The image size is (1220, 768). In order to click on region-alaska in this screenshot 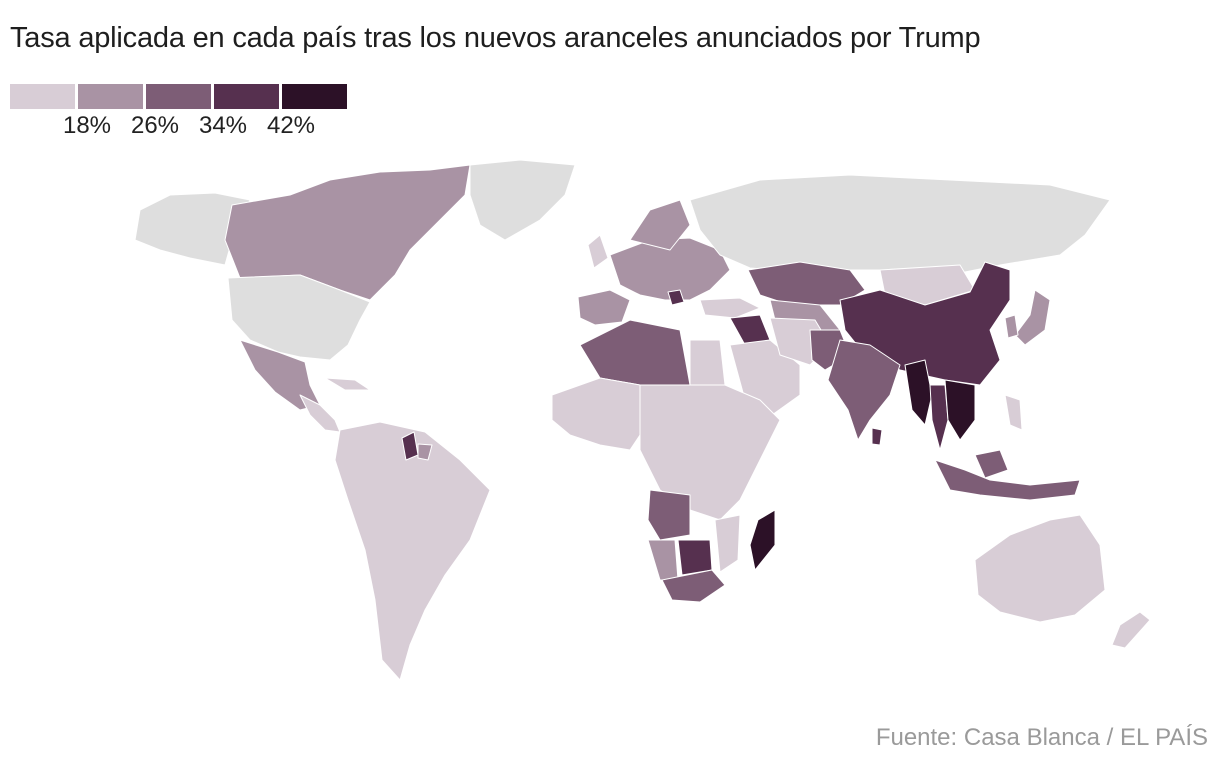, I will do `click(192, 229)`.